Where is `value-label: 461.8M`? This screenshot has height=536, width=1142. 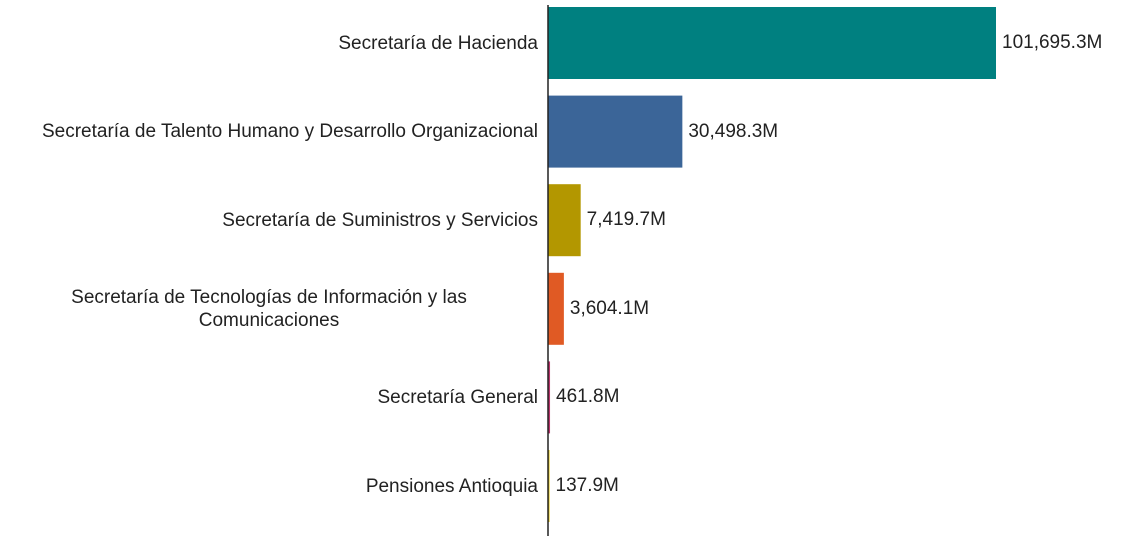 value-label: 461.8M is located at coordinates (587, 397).